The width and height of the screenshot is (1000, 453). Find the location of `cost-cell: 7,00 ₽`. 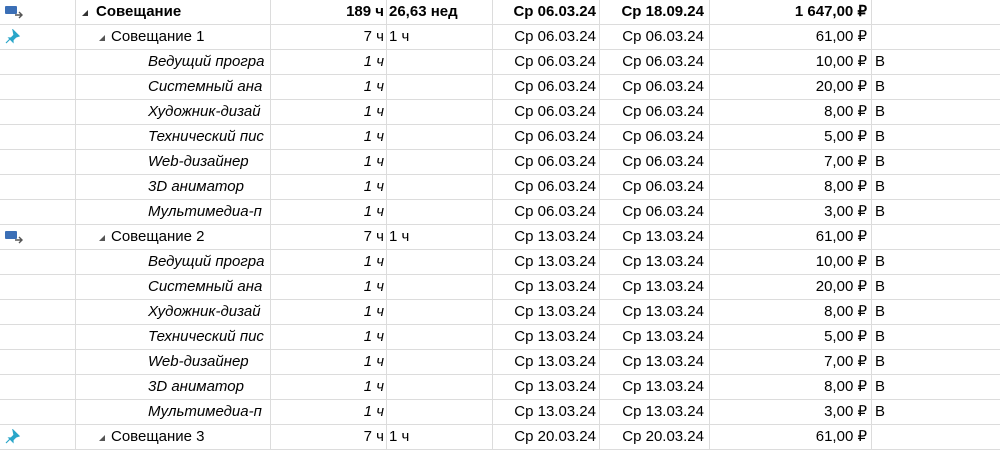

cost-cell: 7,00 ₽ is located at coordinates (790, 162).